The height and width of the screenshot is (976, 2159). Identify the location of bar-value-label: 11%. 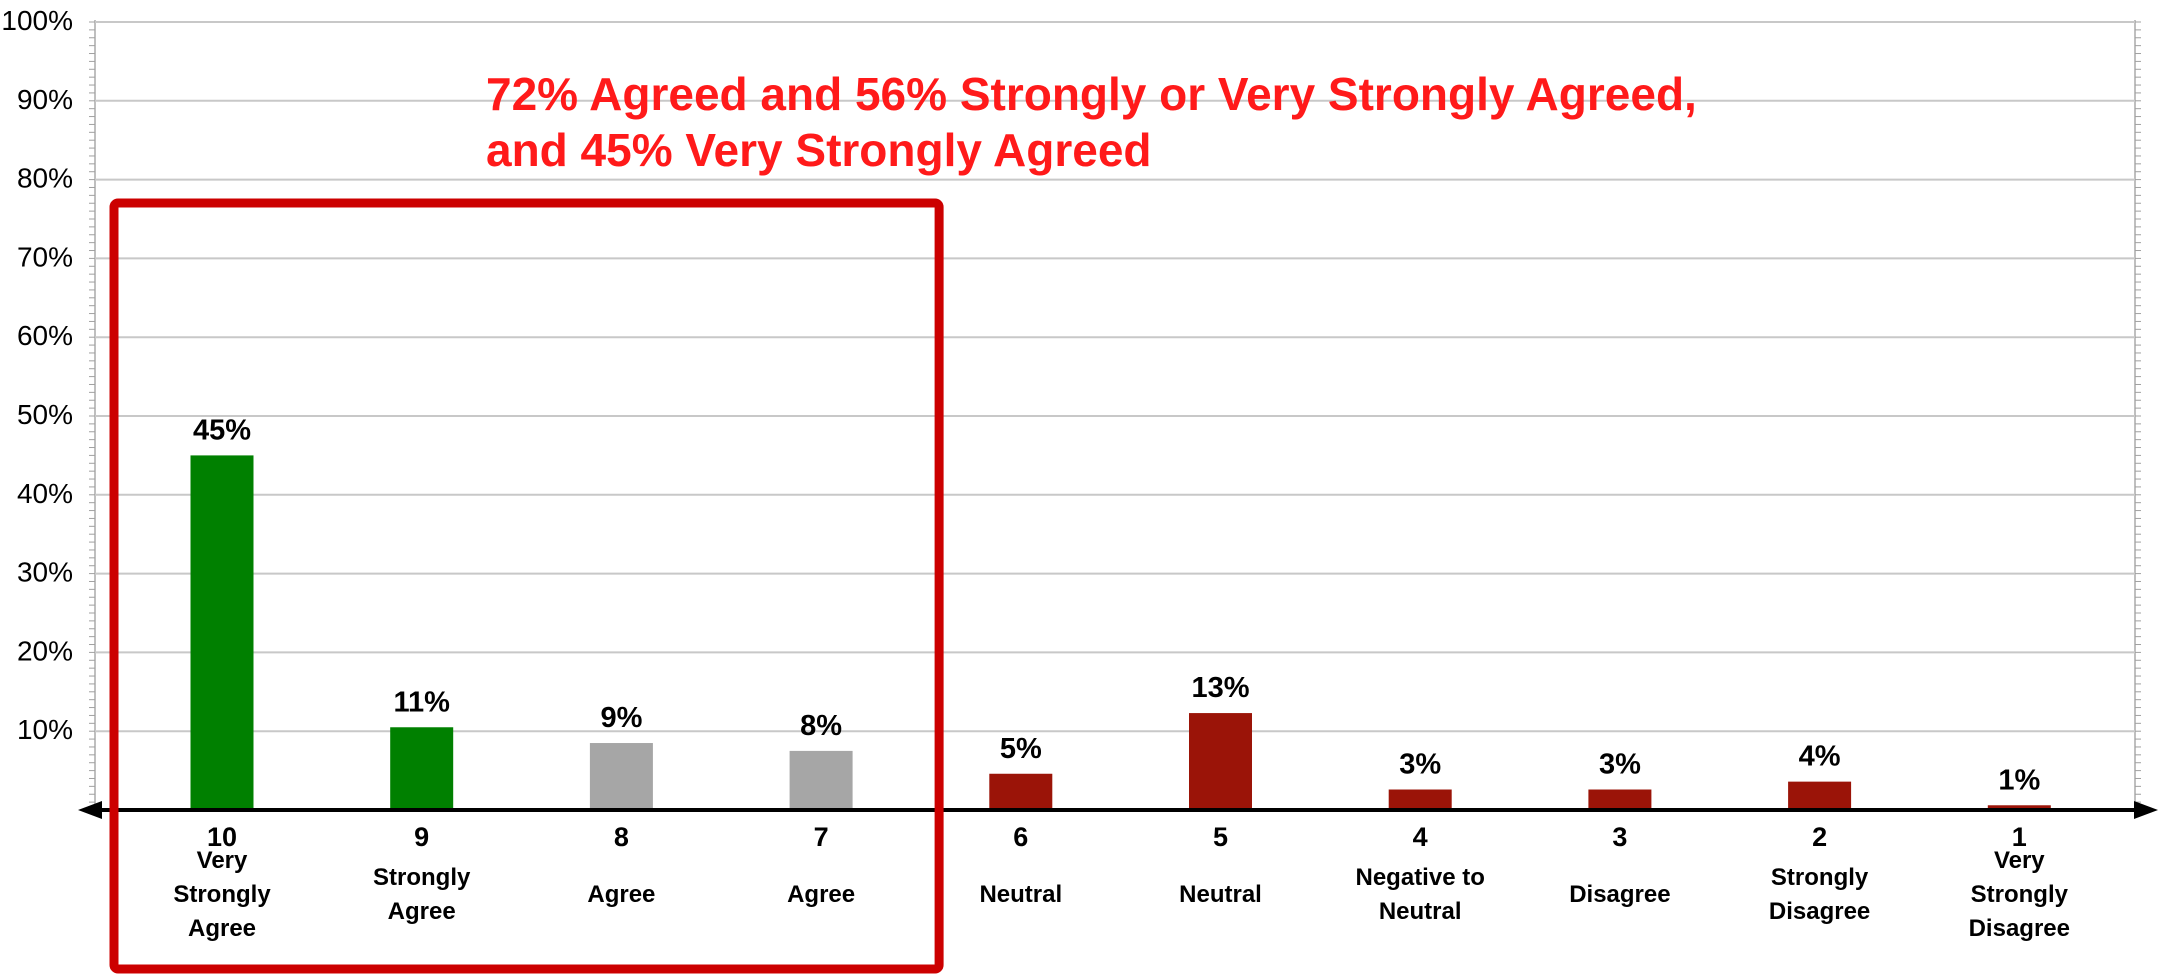
(421, 702).